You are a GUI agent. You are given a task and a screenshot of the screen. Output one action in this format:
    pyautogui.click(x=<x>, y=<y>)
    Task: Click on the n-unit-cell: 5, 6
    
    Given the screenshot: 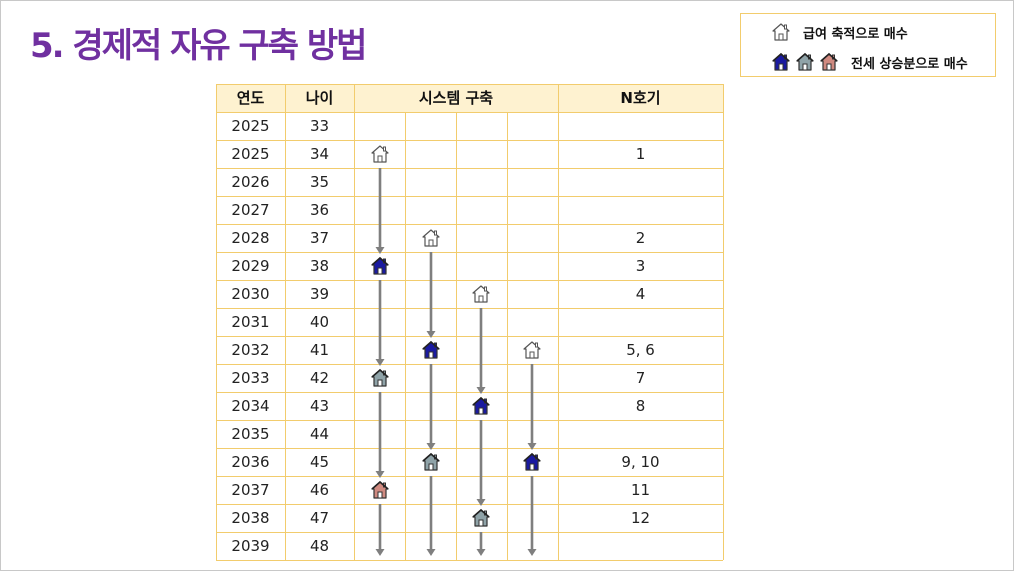 What is the action you would take?
    pyautogui.click(x=640, y=350)
    